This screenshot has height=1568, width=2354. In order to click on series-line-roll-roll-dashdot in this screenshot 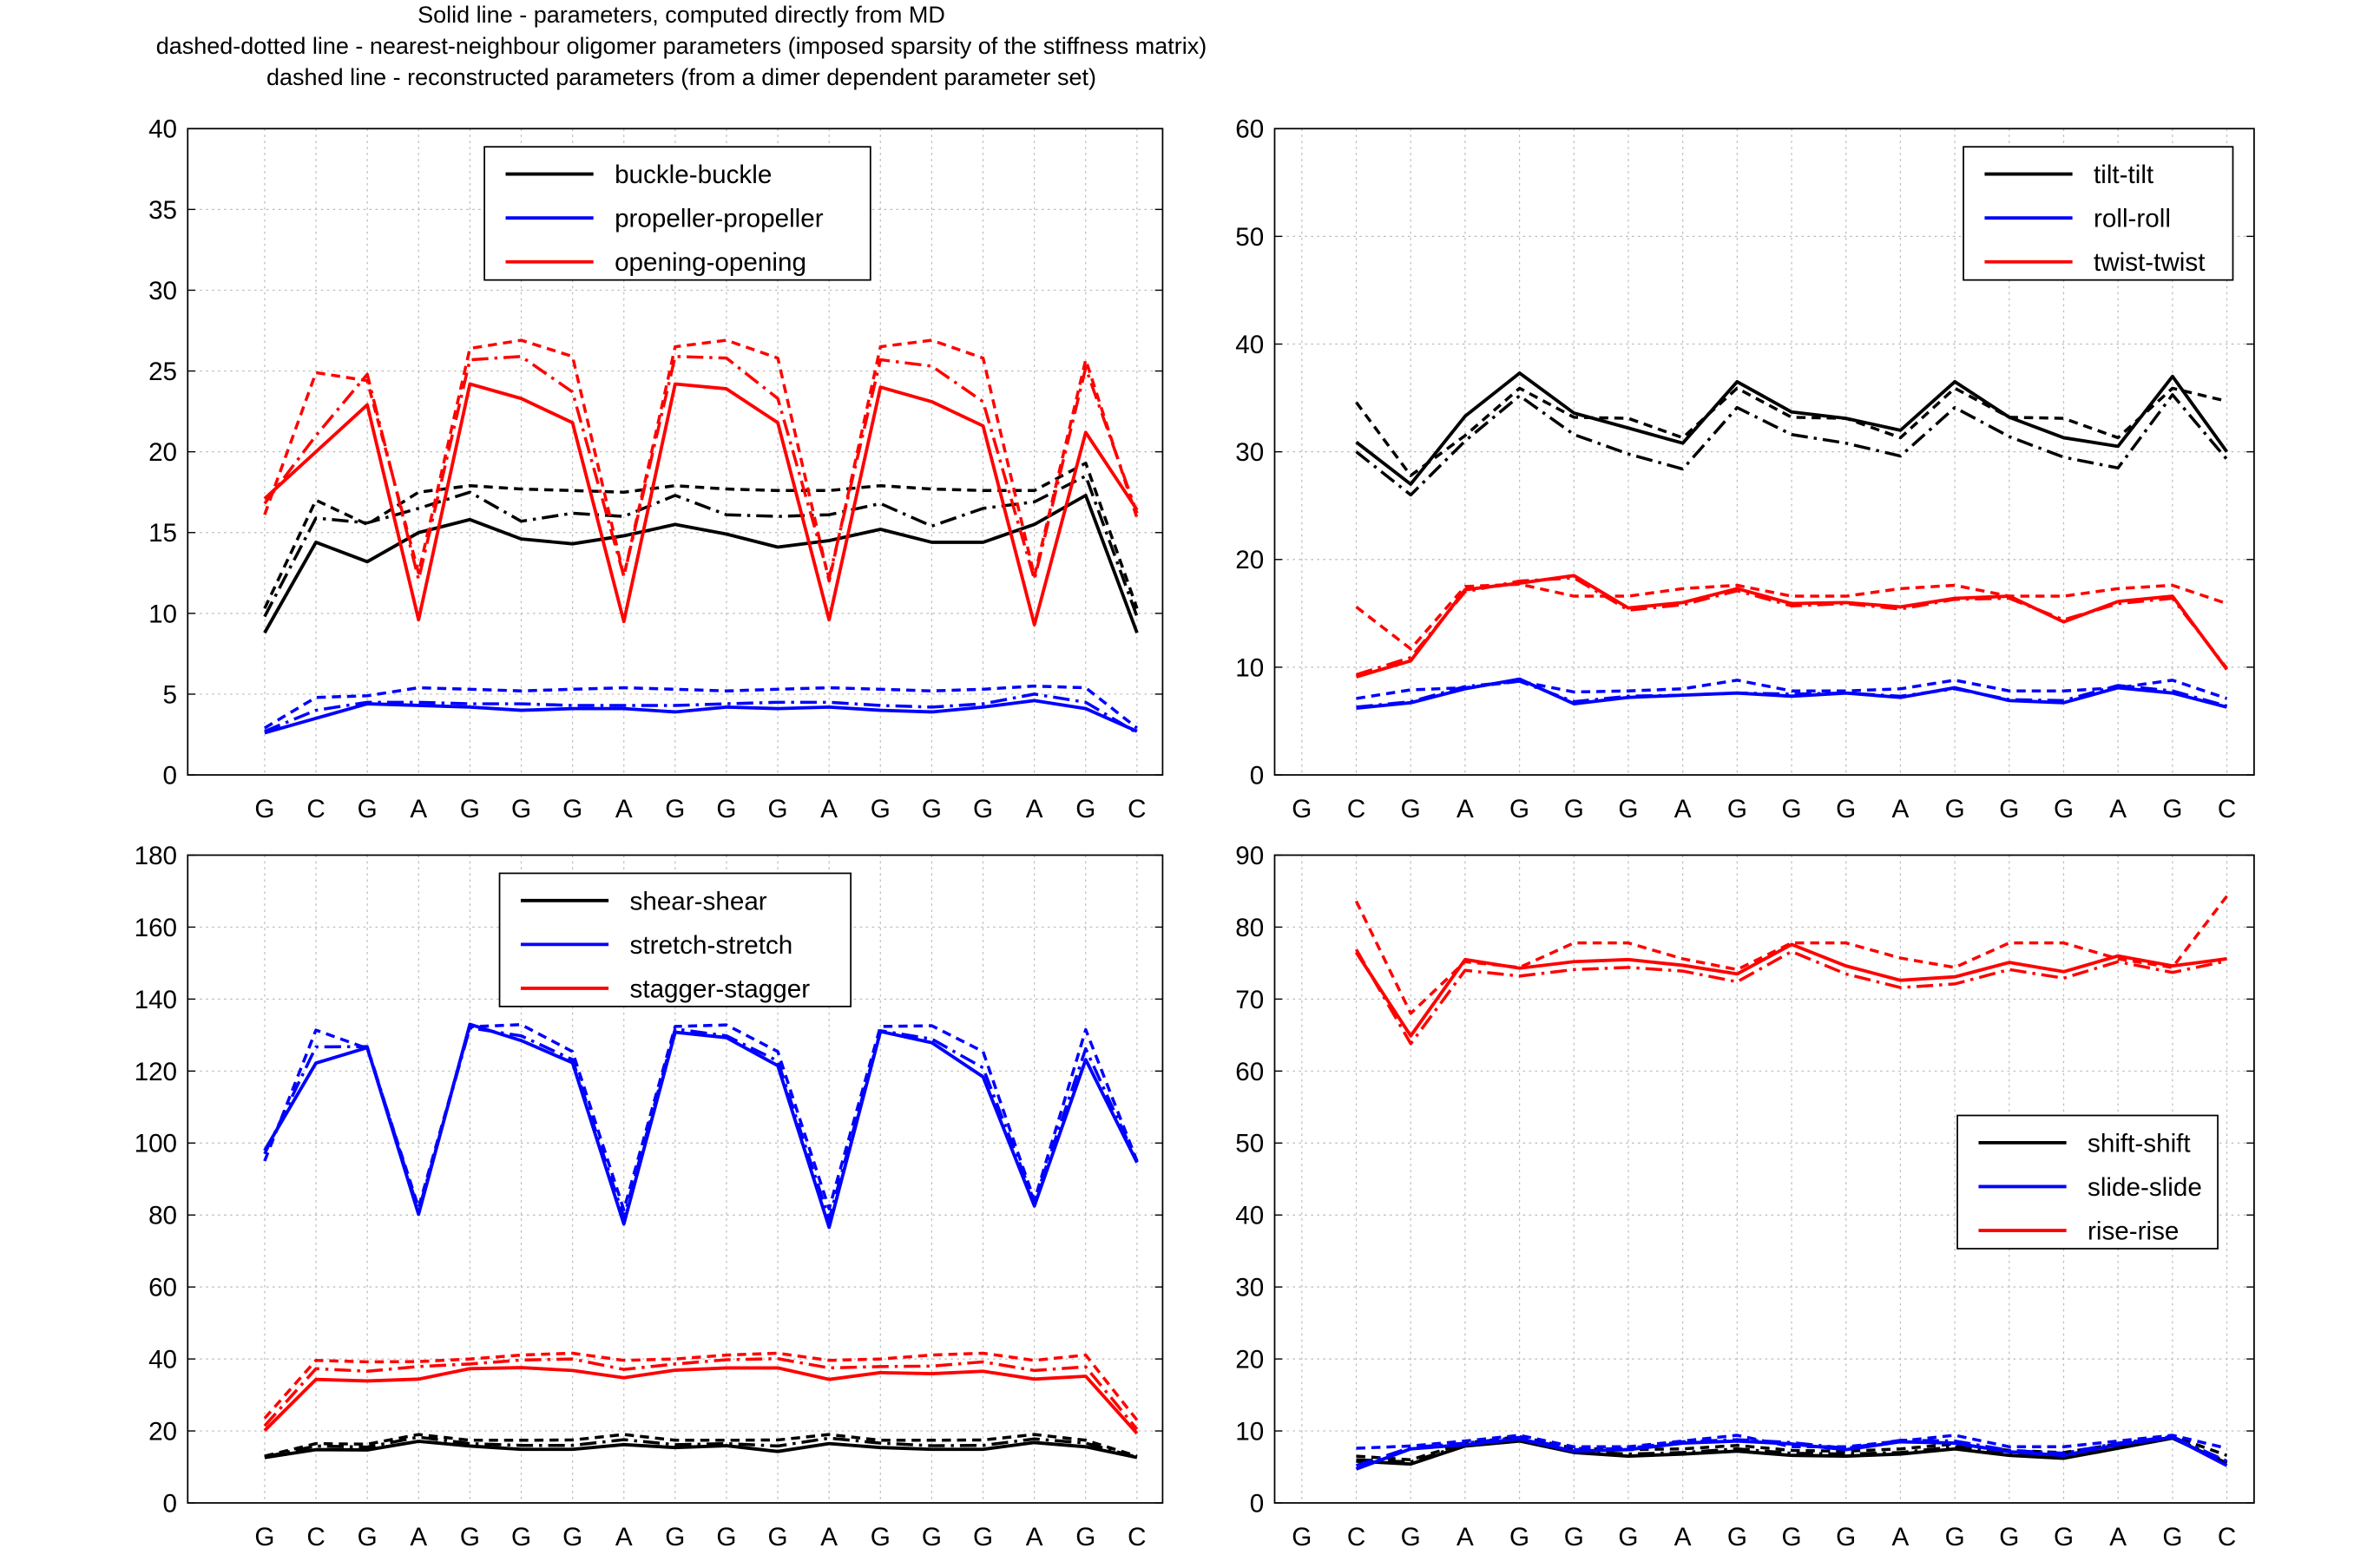, I will do `click(1792, 694)`.